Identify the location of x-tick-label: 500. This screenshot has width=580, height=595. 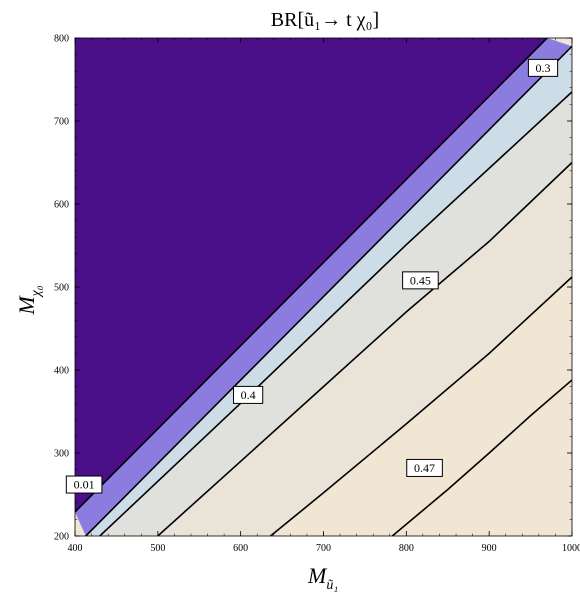
(157, 548).